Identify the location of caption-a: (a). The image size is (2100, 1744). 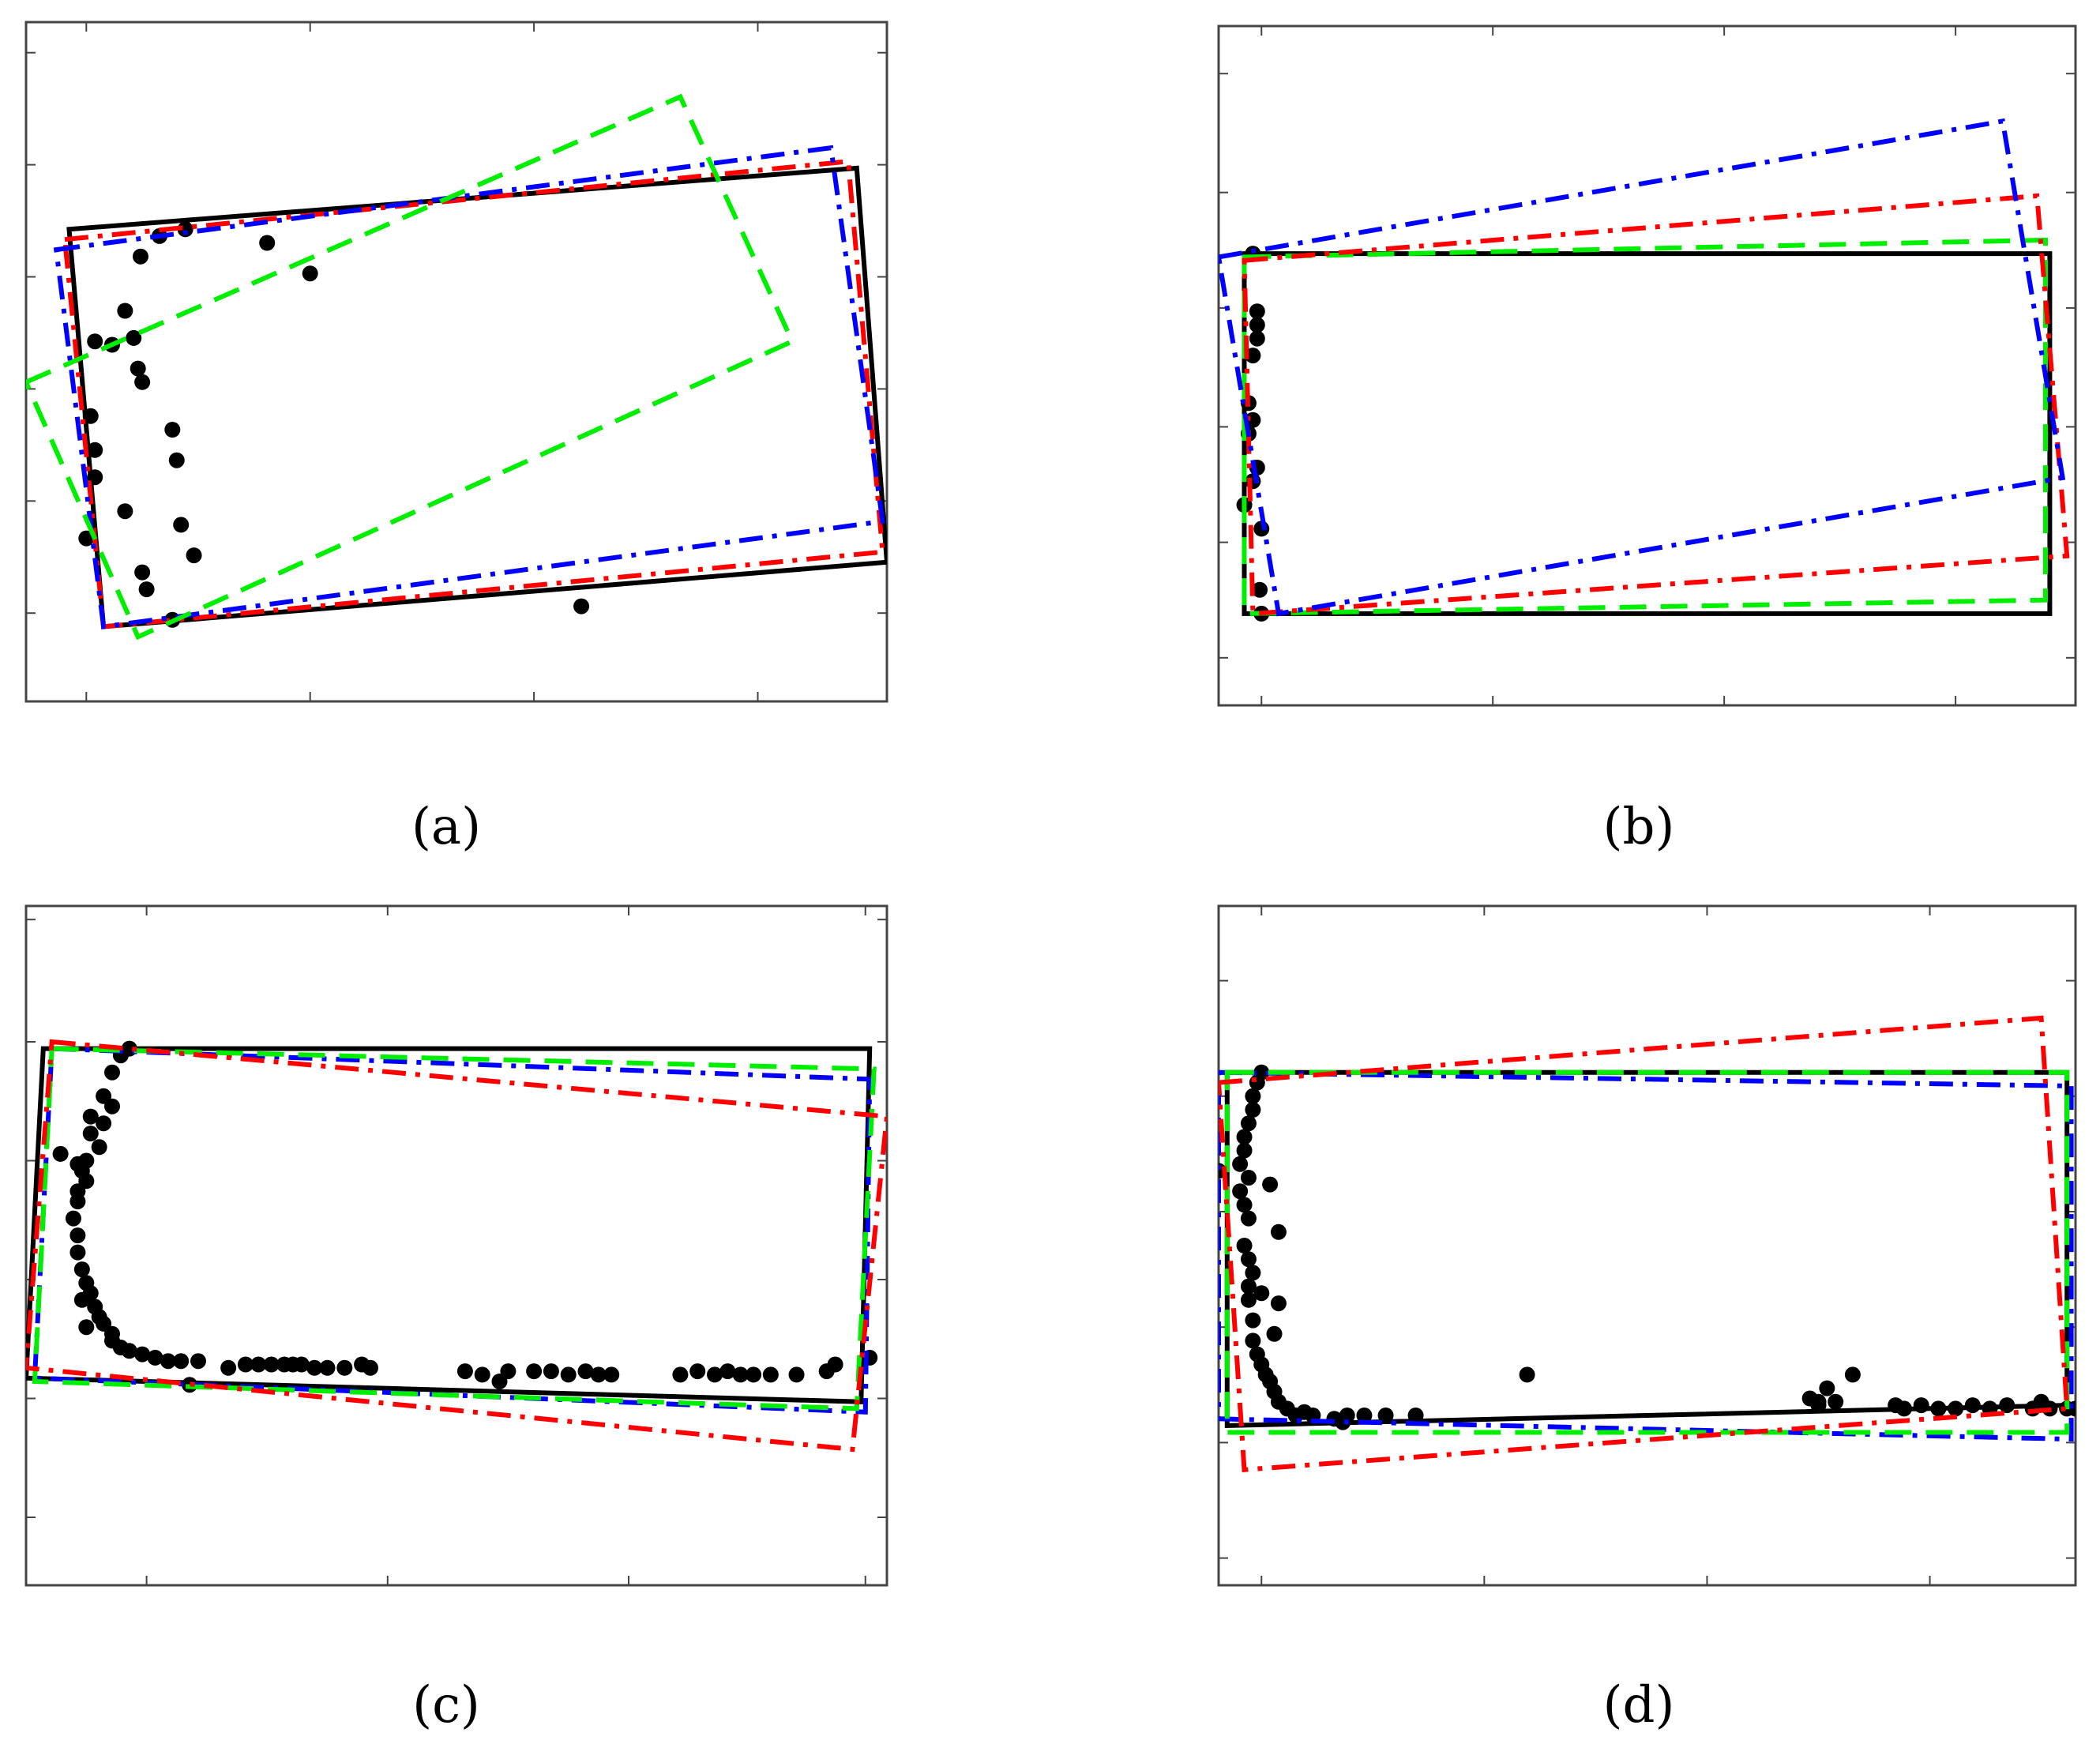
(446, 827).